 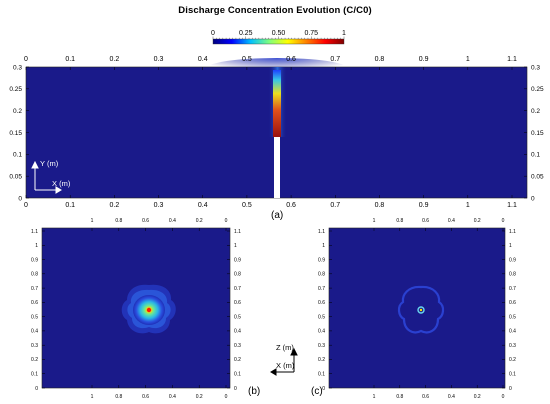 I want to click on panel-c-label: (c), so click(x=317, y=391).